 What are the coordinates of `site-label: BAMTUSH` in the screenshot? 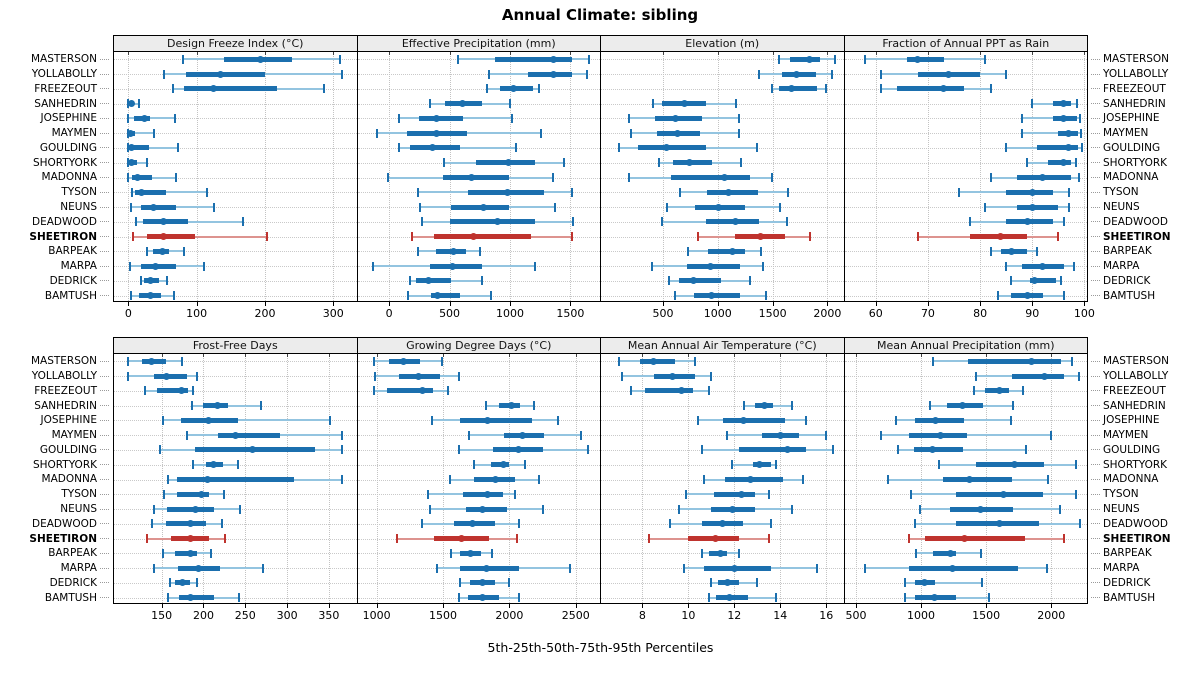 It's located at (70, 597).